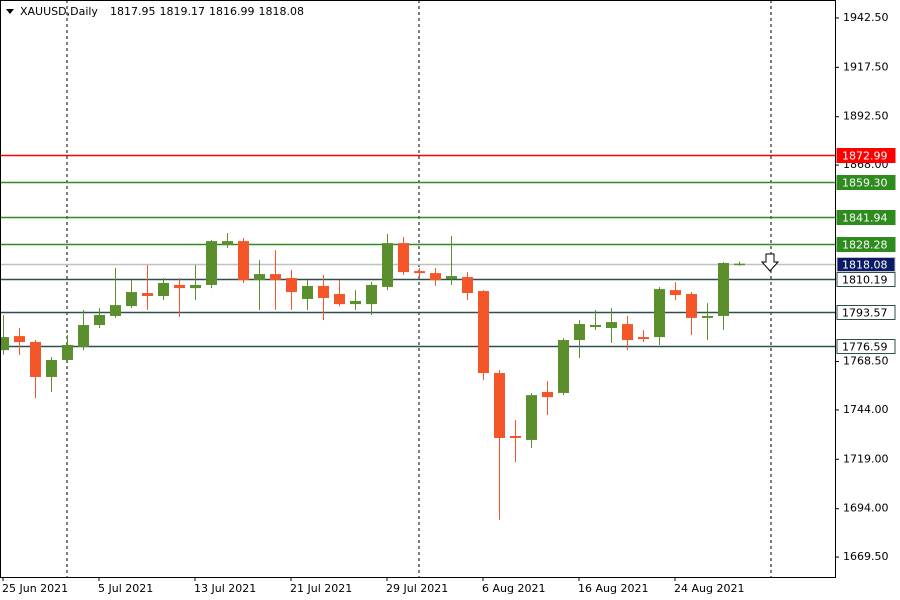 This screenshot has height=600, width=900. Describe the element at coordinates (513, 588) in the screenshot. I see `x-tick-label: 6 Aug 2021` at that location.